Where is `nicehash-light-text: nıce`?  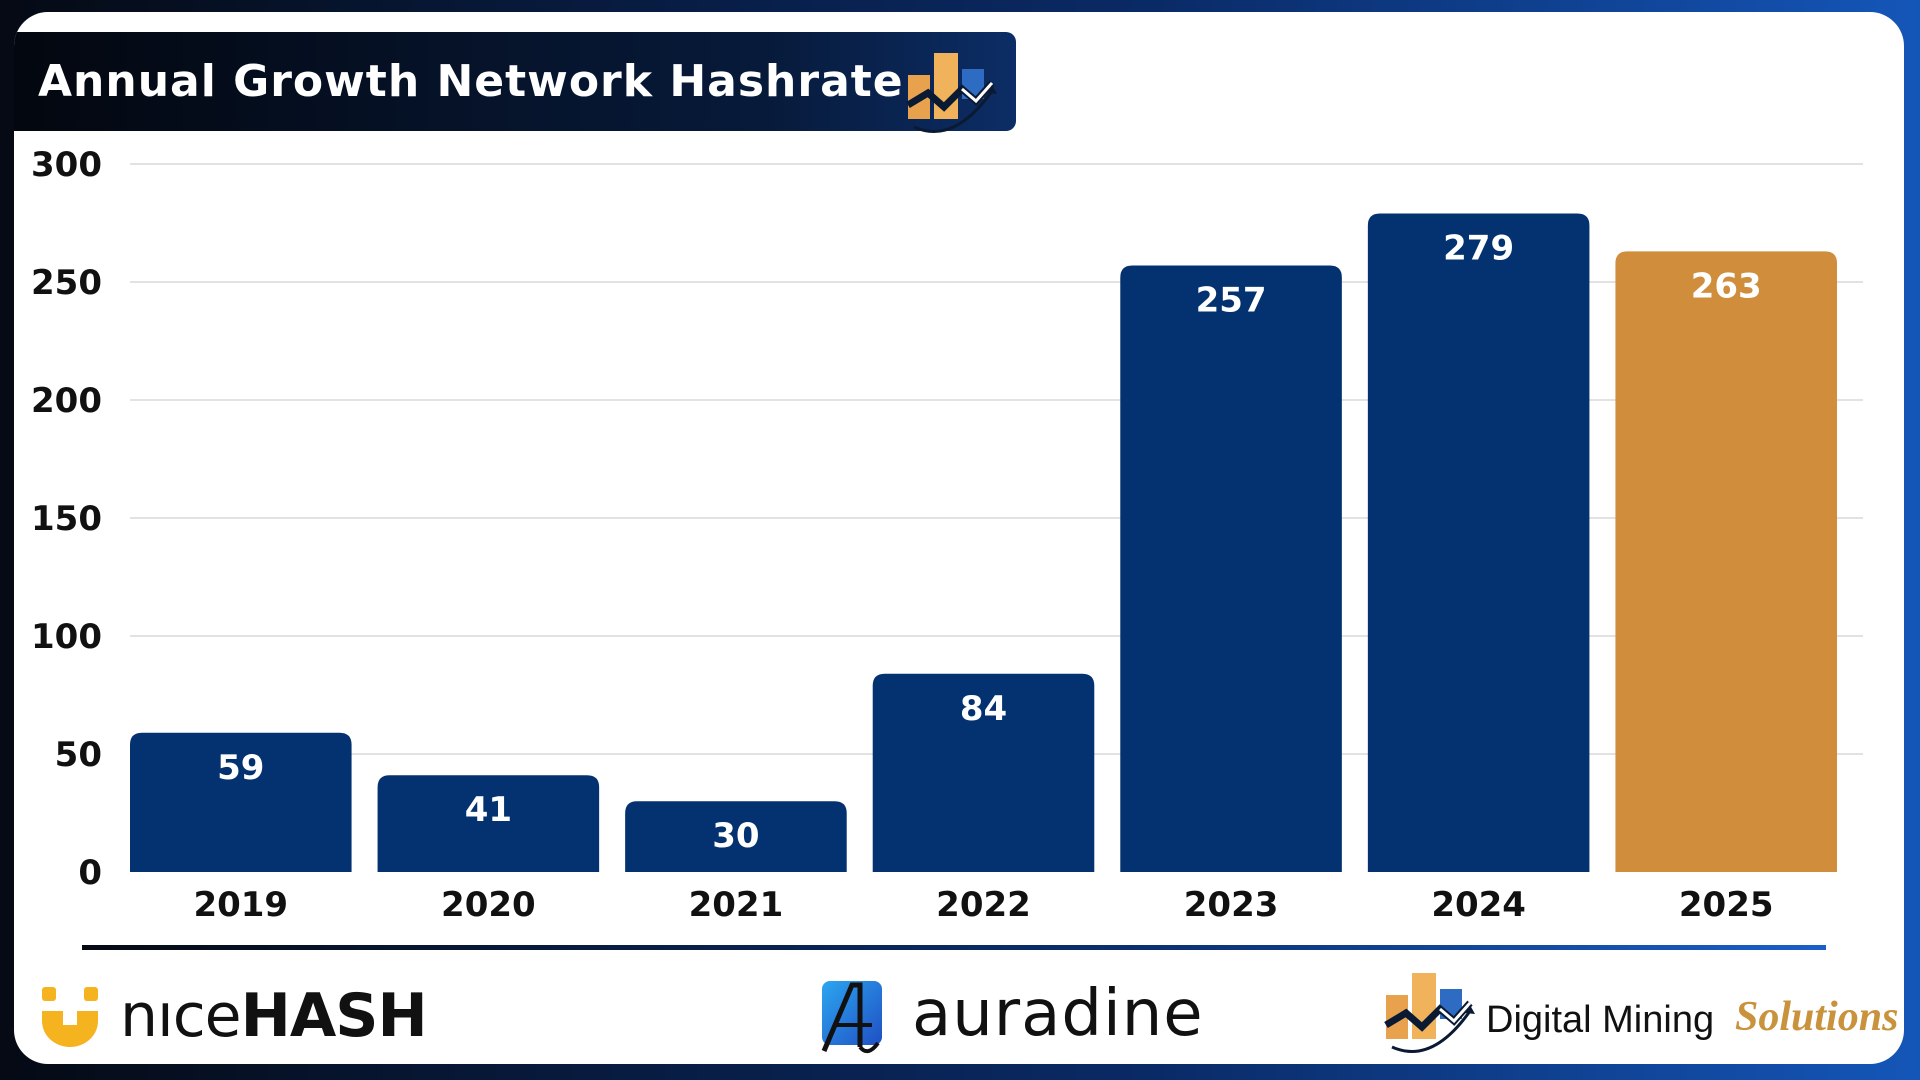
nicehash-light-text: nıce is located at coordinates (181, 1016).